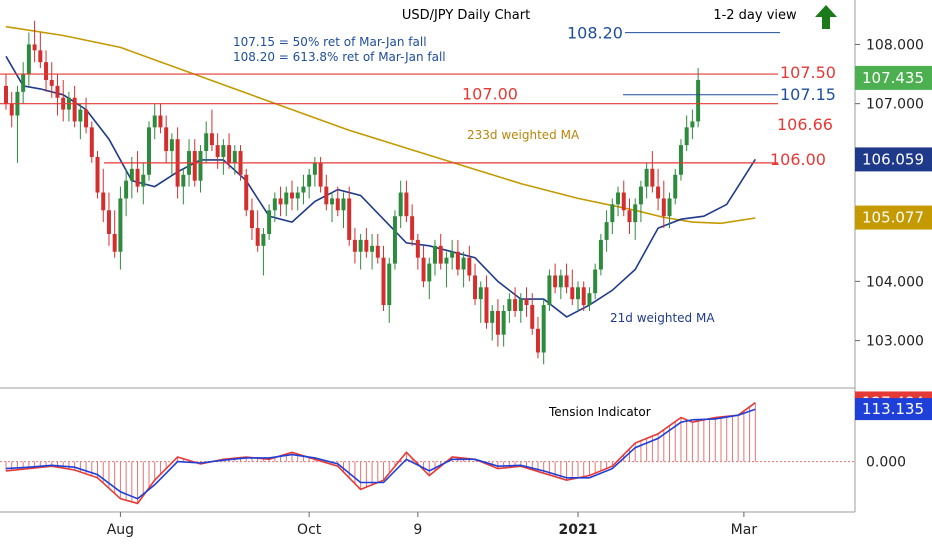 This screenshot has width=932, height=554. What do you see at coordinates (895, 282) in the screenshot?
I see `y-tick-label: 104.000` at bounding box center [895, 282].